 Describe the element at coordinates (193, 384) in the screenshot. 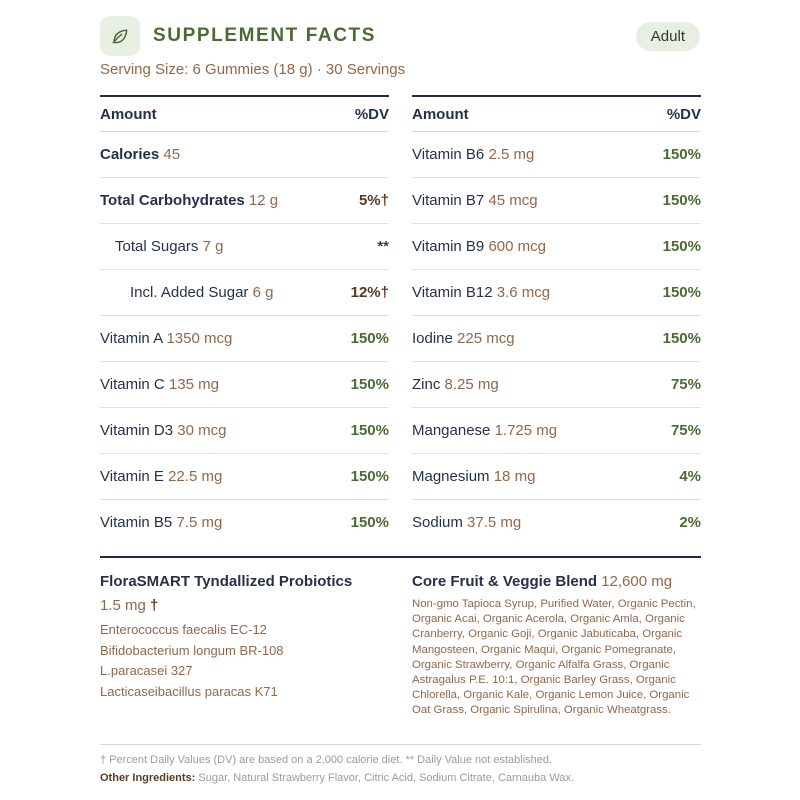

I see `nutrient-amount: 135 mg` at that location.